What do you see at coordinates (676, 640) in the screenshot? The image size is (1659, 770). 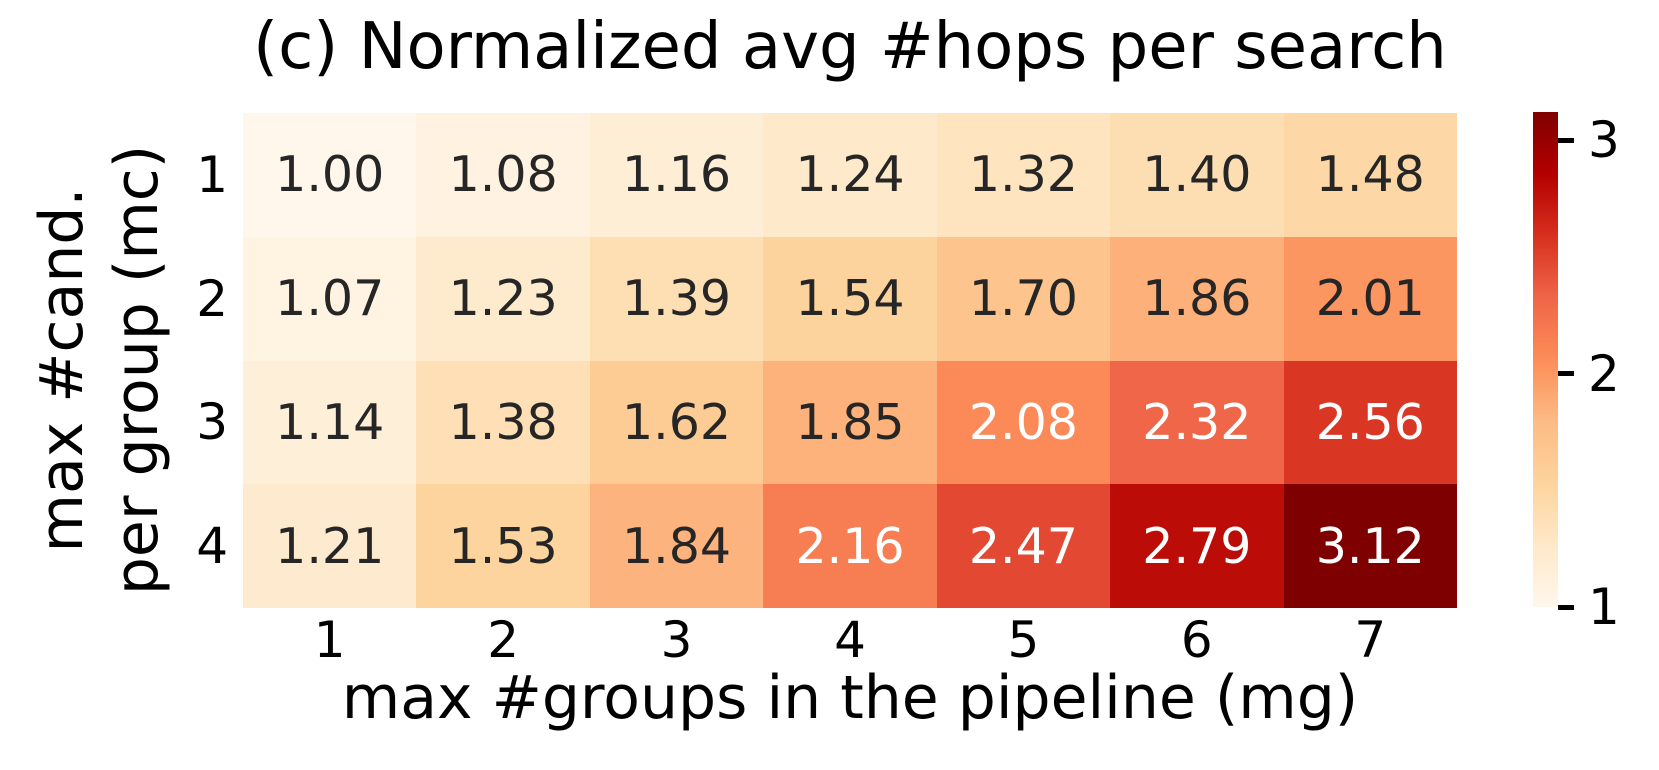 I see `x-tick-label: 3` at bounding box center [676, 640].